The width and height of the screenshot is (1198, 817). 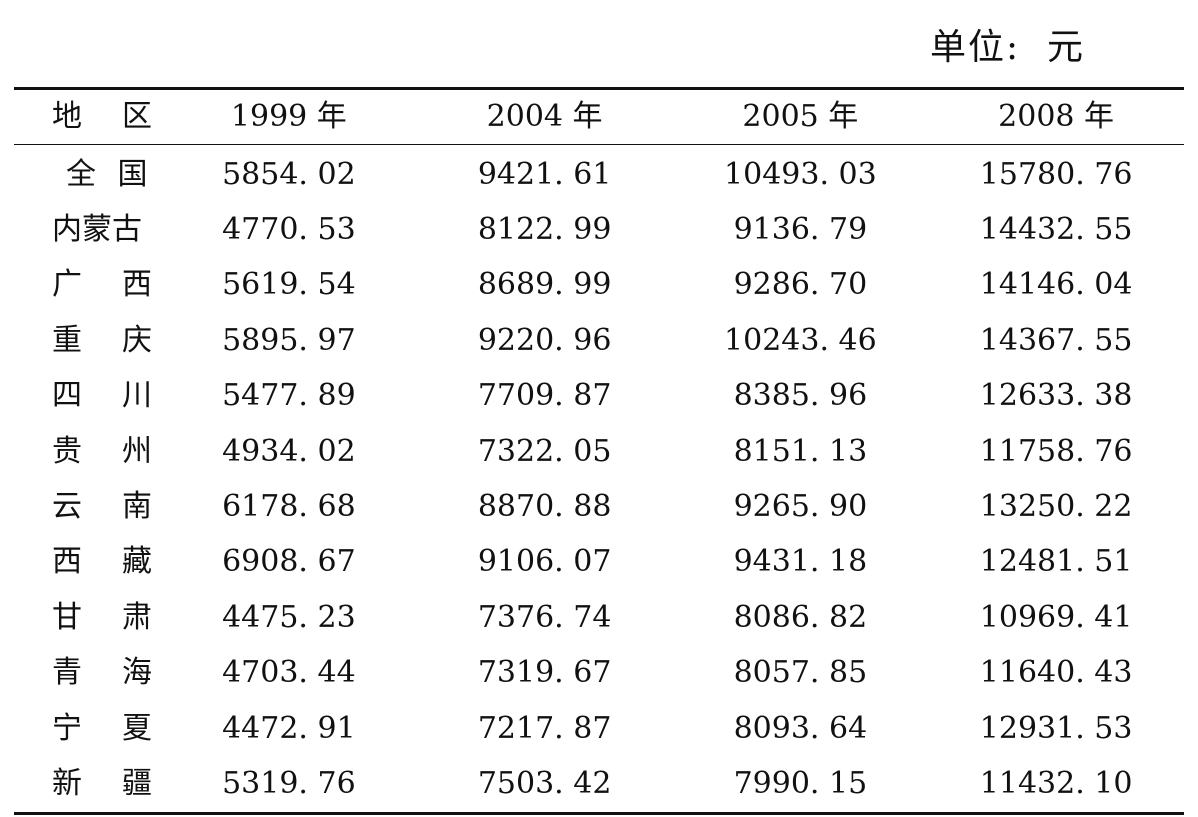 I want to click on table-row: 甘肃 4475. 23 7376. 74 8086. 82 10969. 41, so click(x=599, y=617).